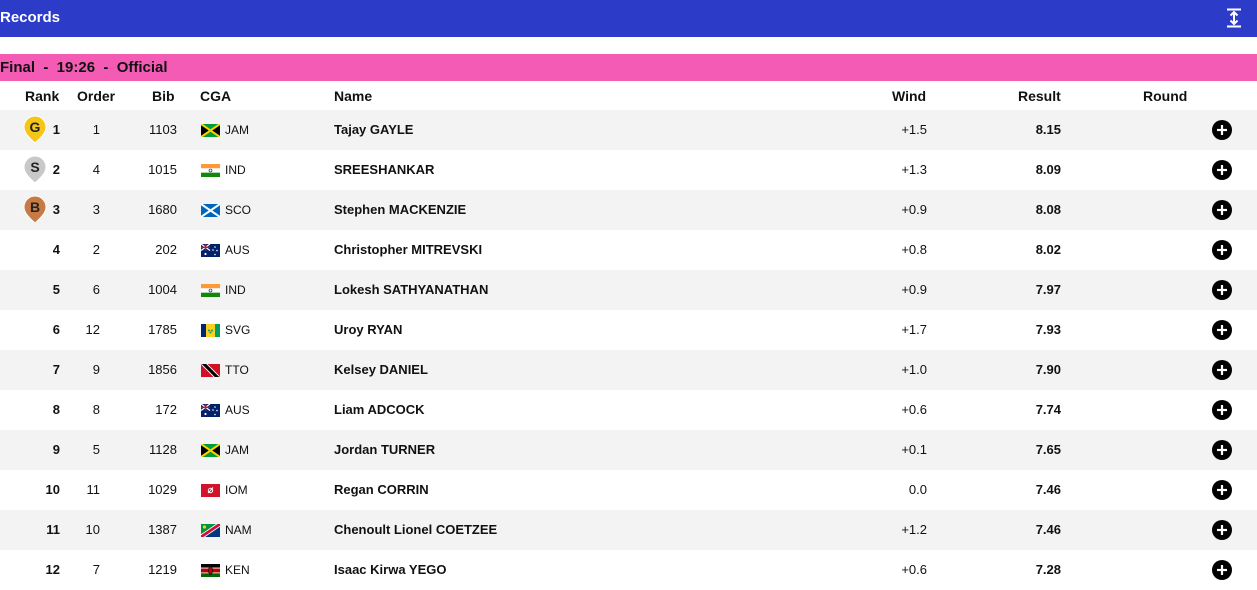 The width and height of the screenshot is (1257, 590). Describe the element at coordinates (163, 129) in the screenshot. I see `bib-value: 1103` at that location.